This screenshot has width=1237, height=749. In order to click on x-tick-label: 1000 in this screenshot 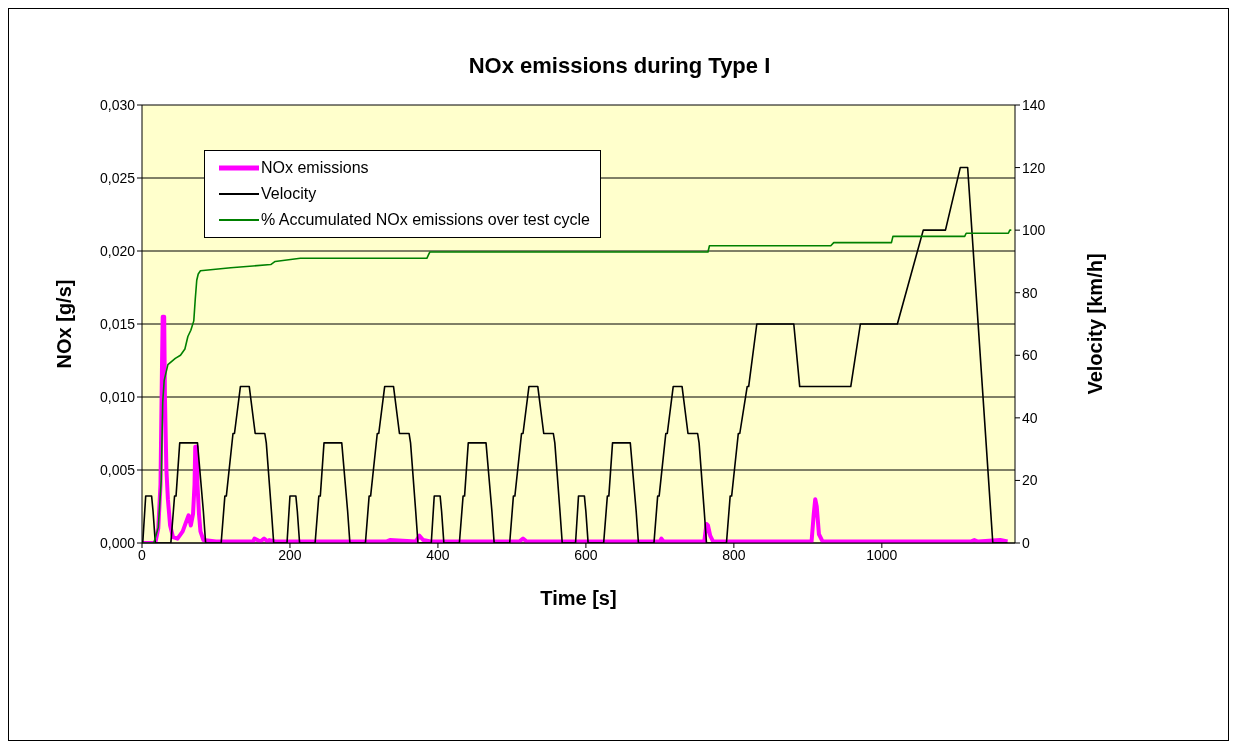, I will do `click(882, 554)`.